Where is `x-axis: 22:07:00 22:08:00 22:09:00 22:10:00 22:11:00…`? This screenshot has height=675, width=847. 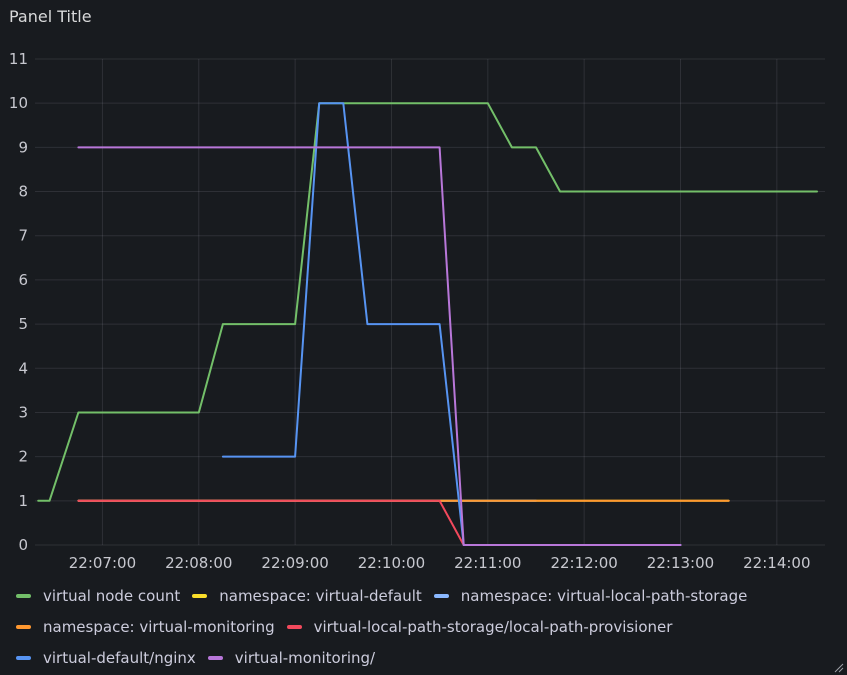
x-axis: 22:07:00 22:08:00 22:09:00 22:10:00 22:11:00… is located at coordinates (440, 563).